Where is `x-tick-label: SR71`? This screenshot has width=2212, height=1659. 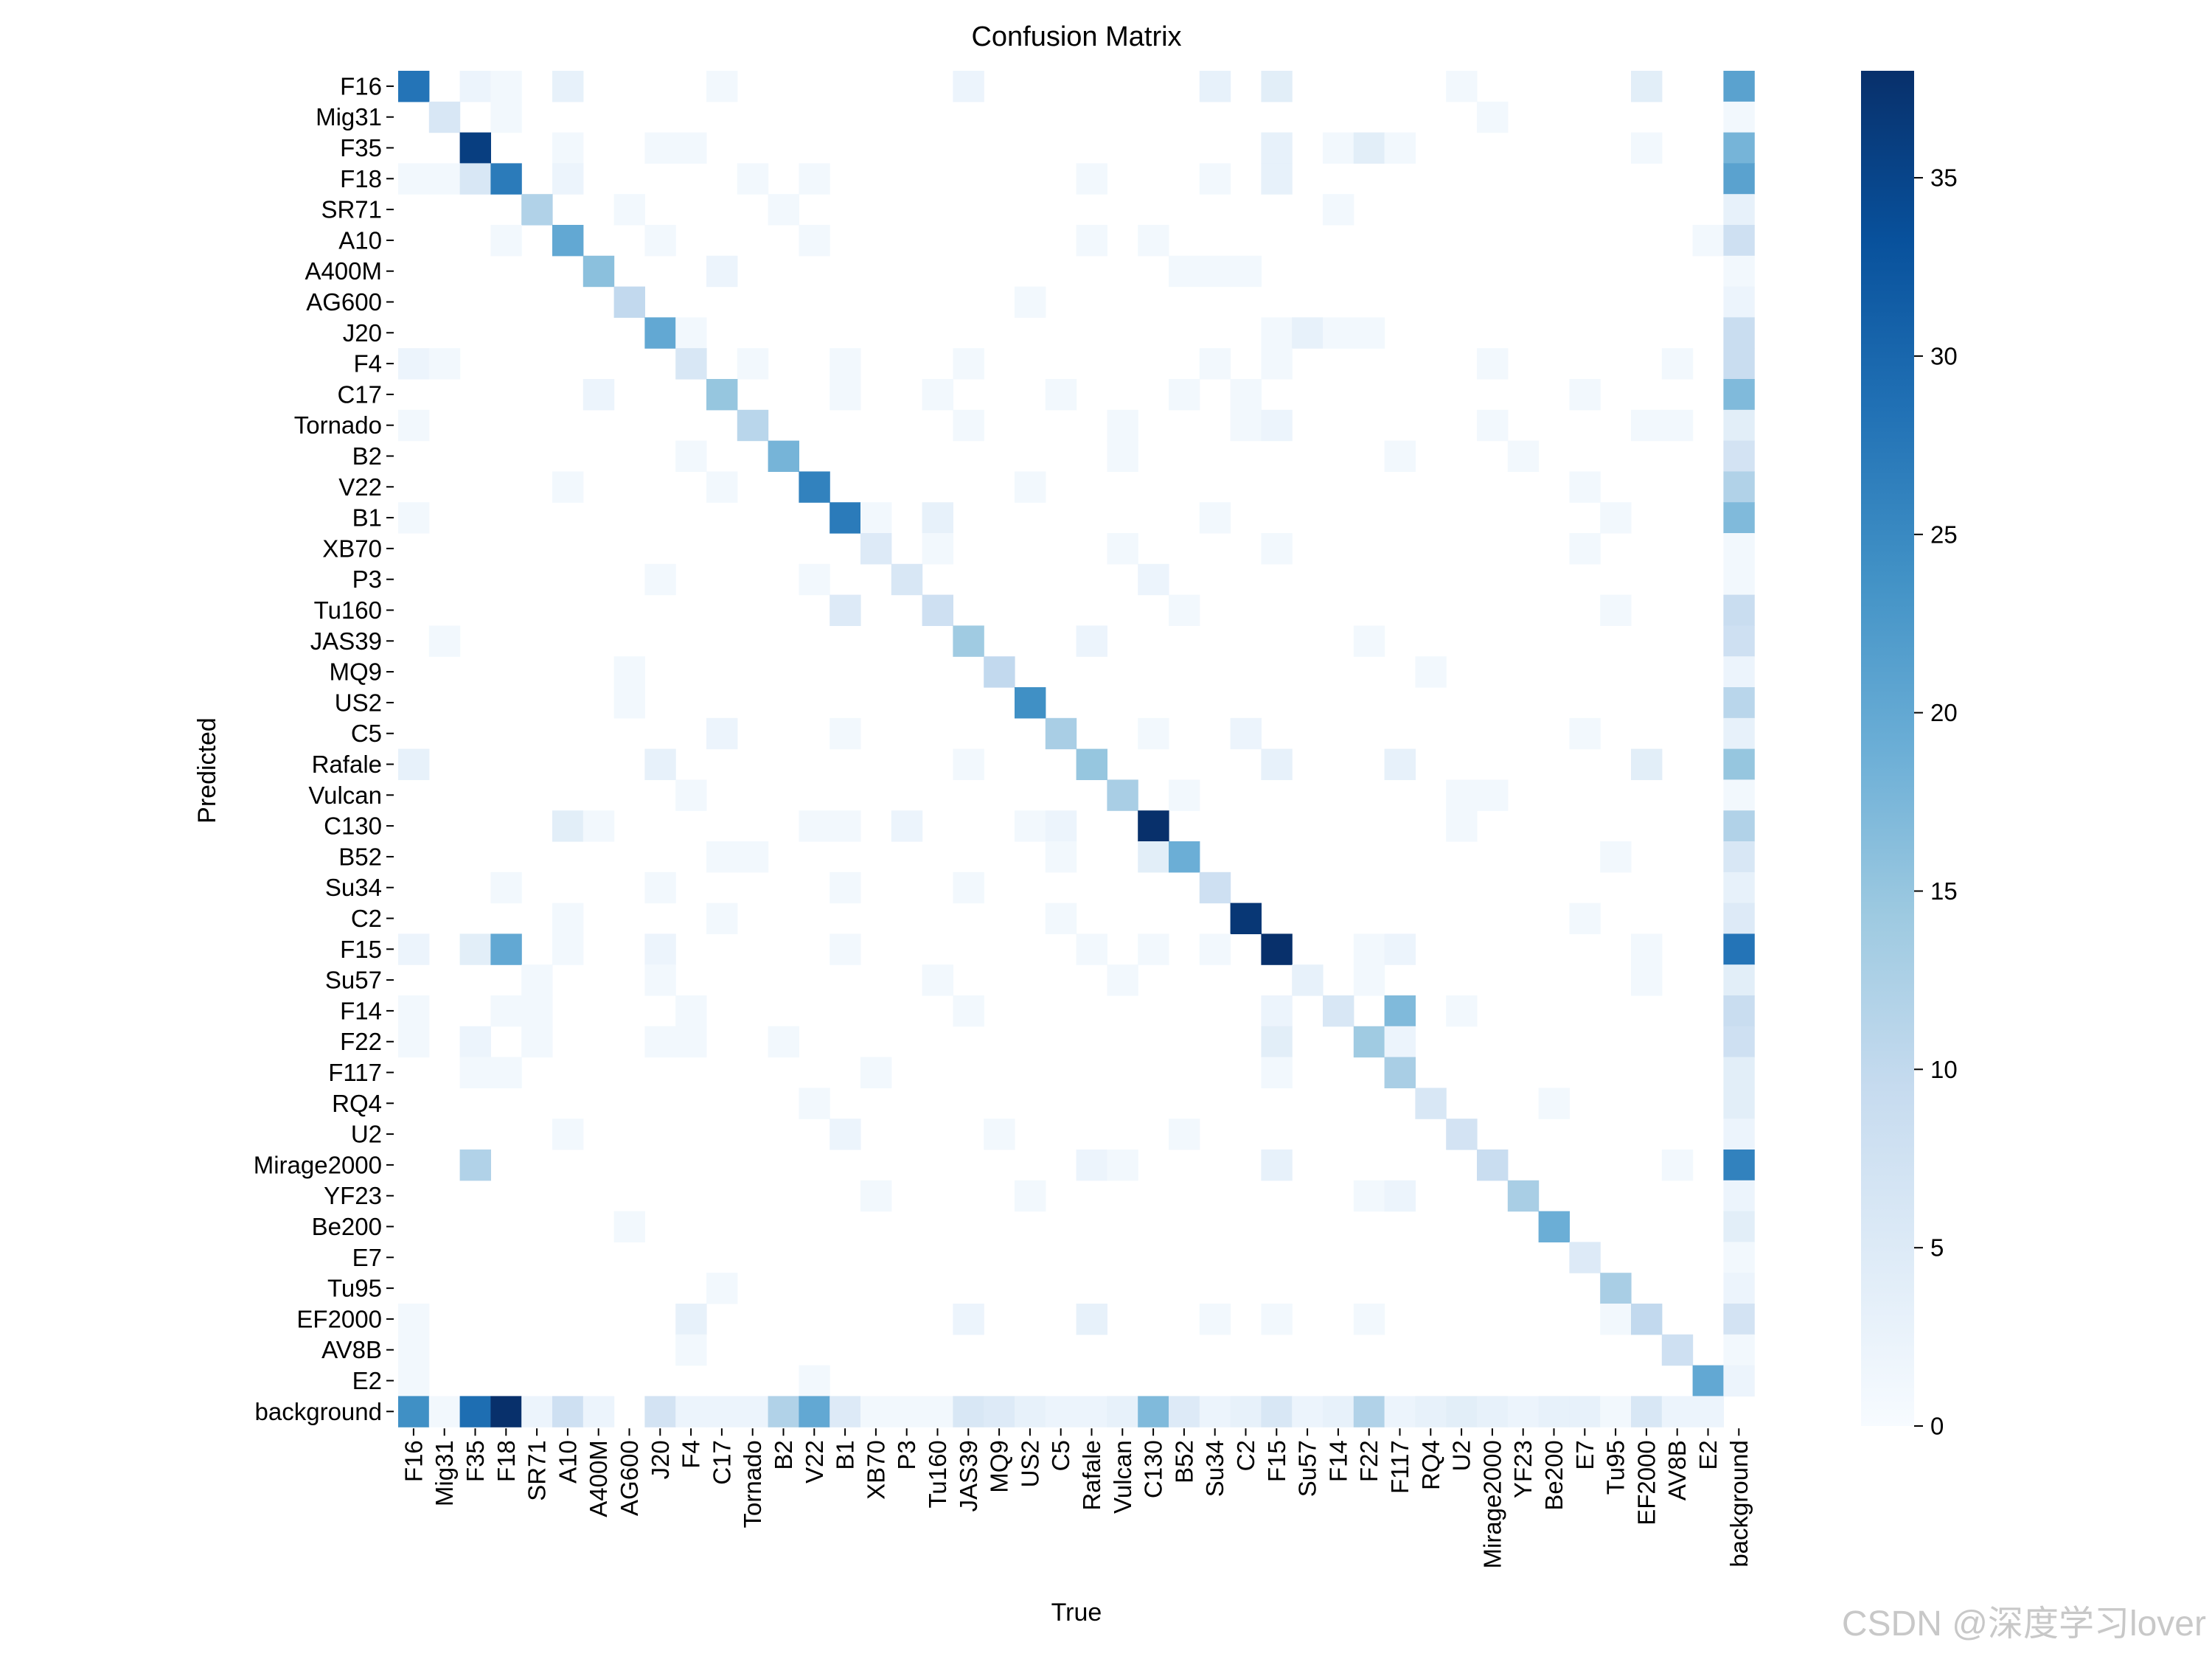 x-tick-label: SR71 is located at coordinates (537, 1470).